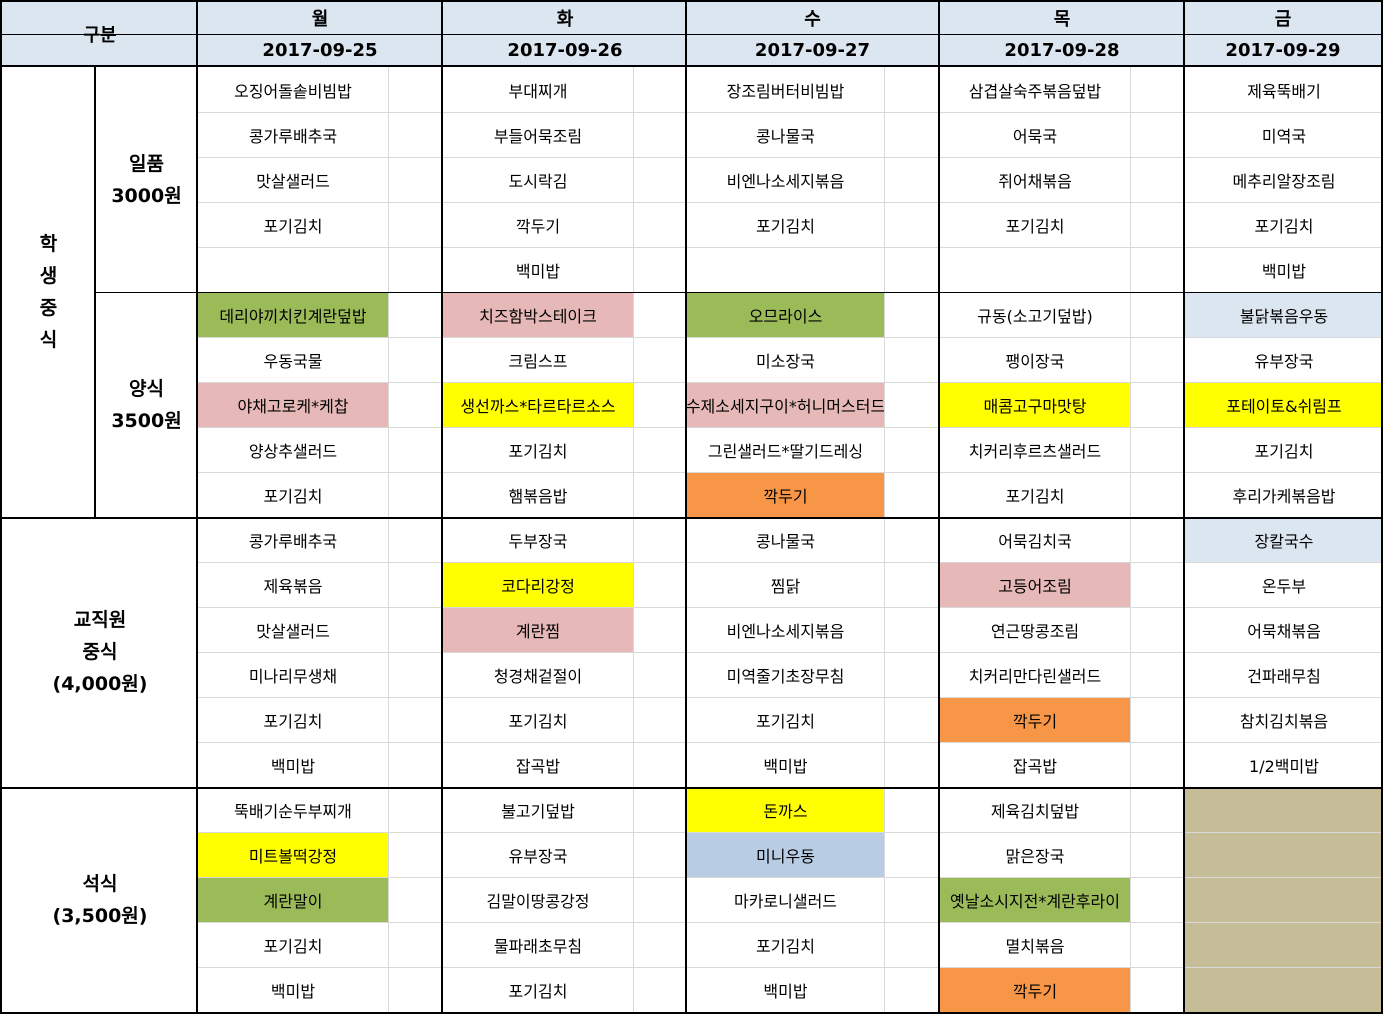  What do you see at coordinates (293, 136) in the screenshot?
I see `menu-item: 콩가루배추국` at bounding box center [293, 136].